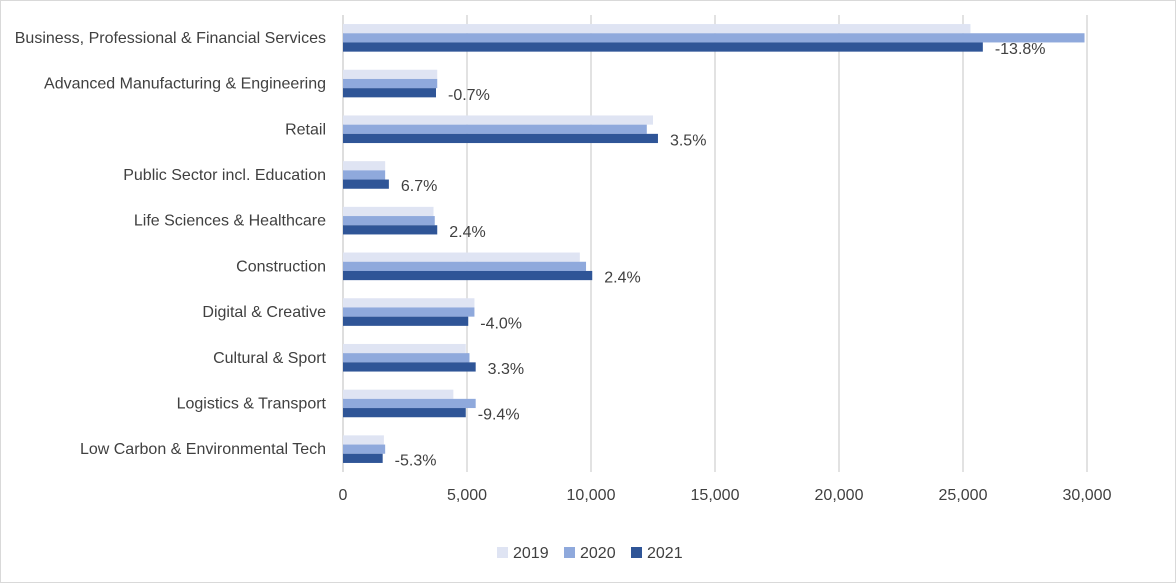  What do you see at coordinates (269, 358) in the screenshot?
I see `category-label: Cultural & Sport` at bounding box center [269, 358].